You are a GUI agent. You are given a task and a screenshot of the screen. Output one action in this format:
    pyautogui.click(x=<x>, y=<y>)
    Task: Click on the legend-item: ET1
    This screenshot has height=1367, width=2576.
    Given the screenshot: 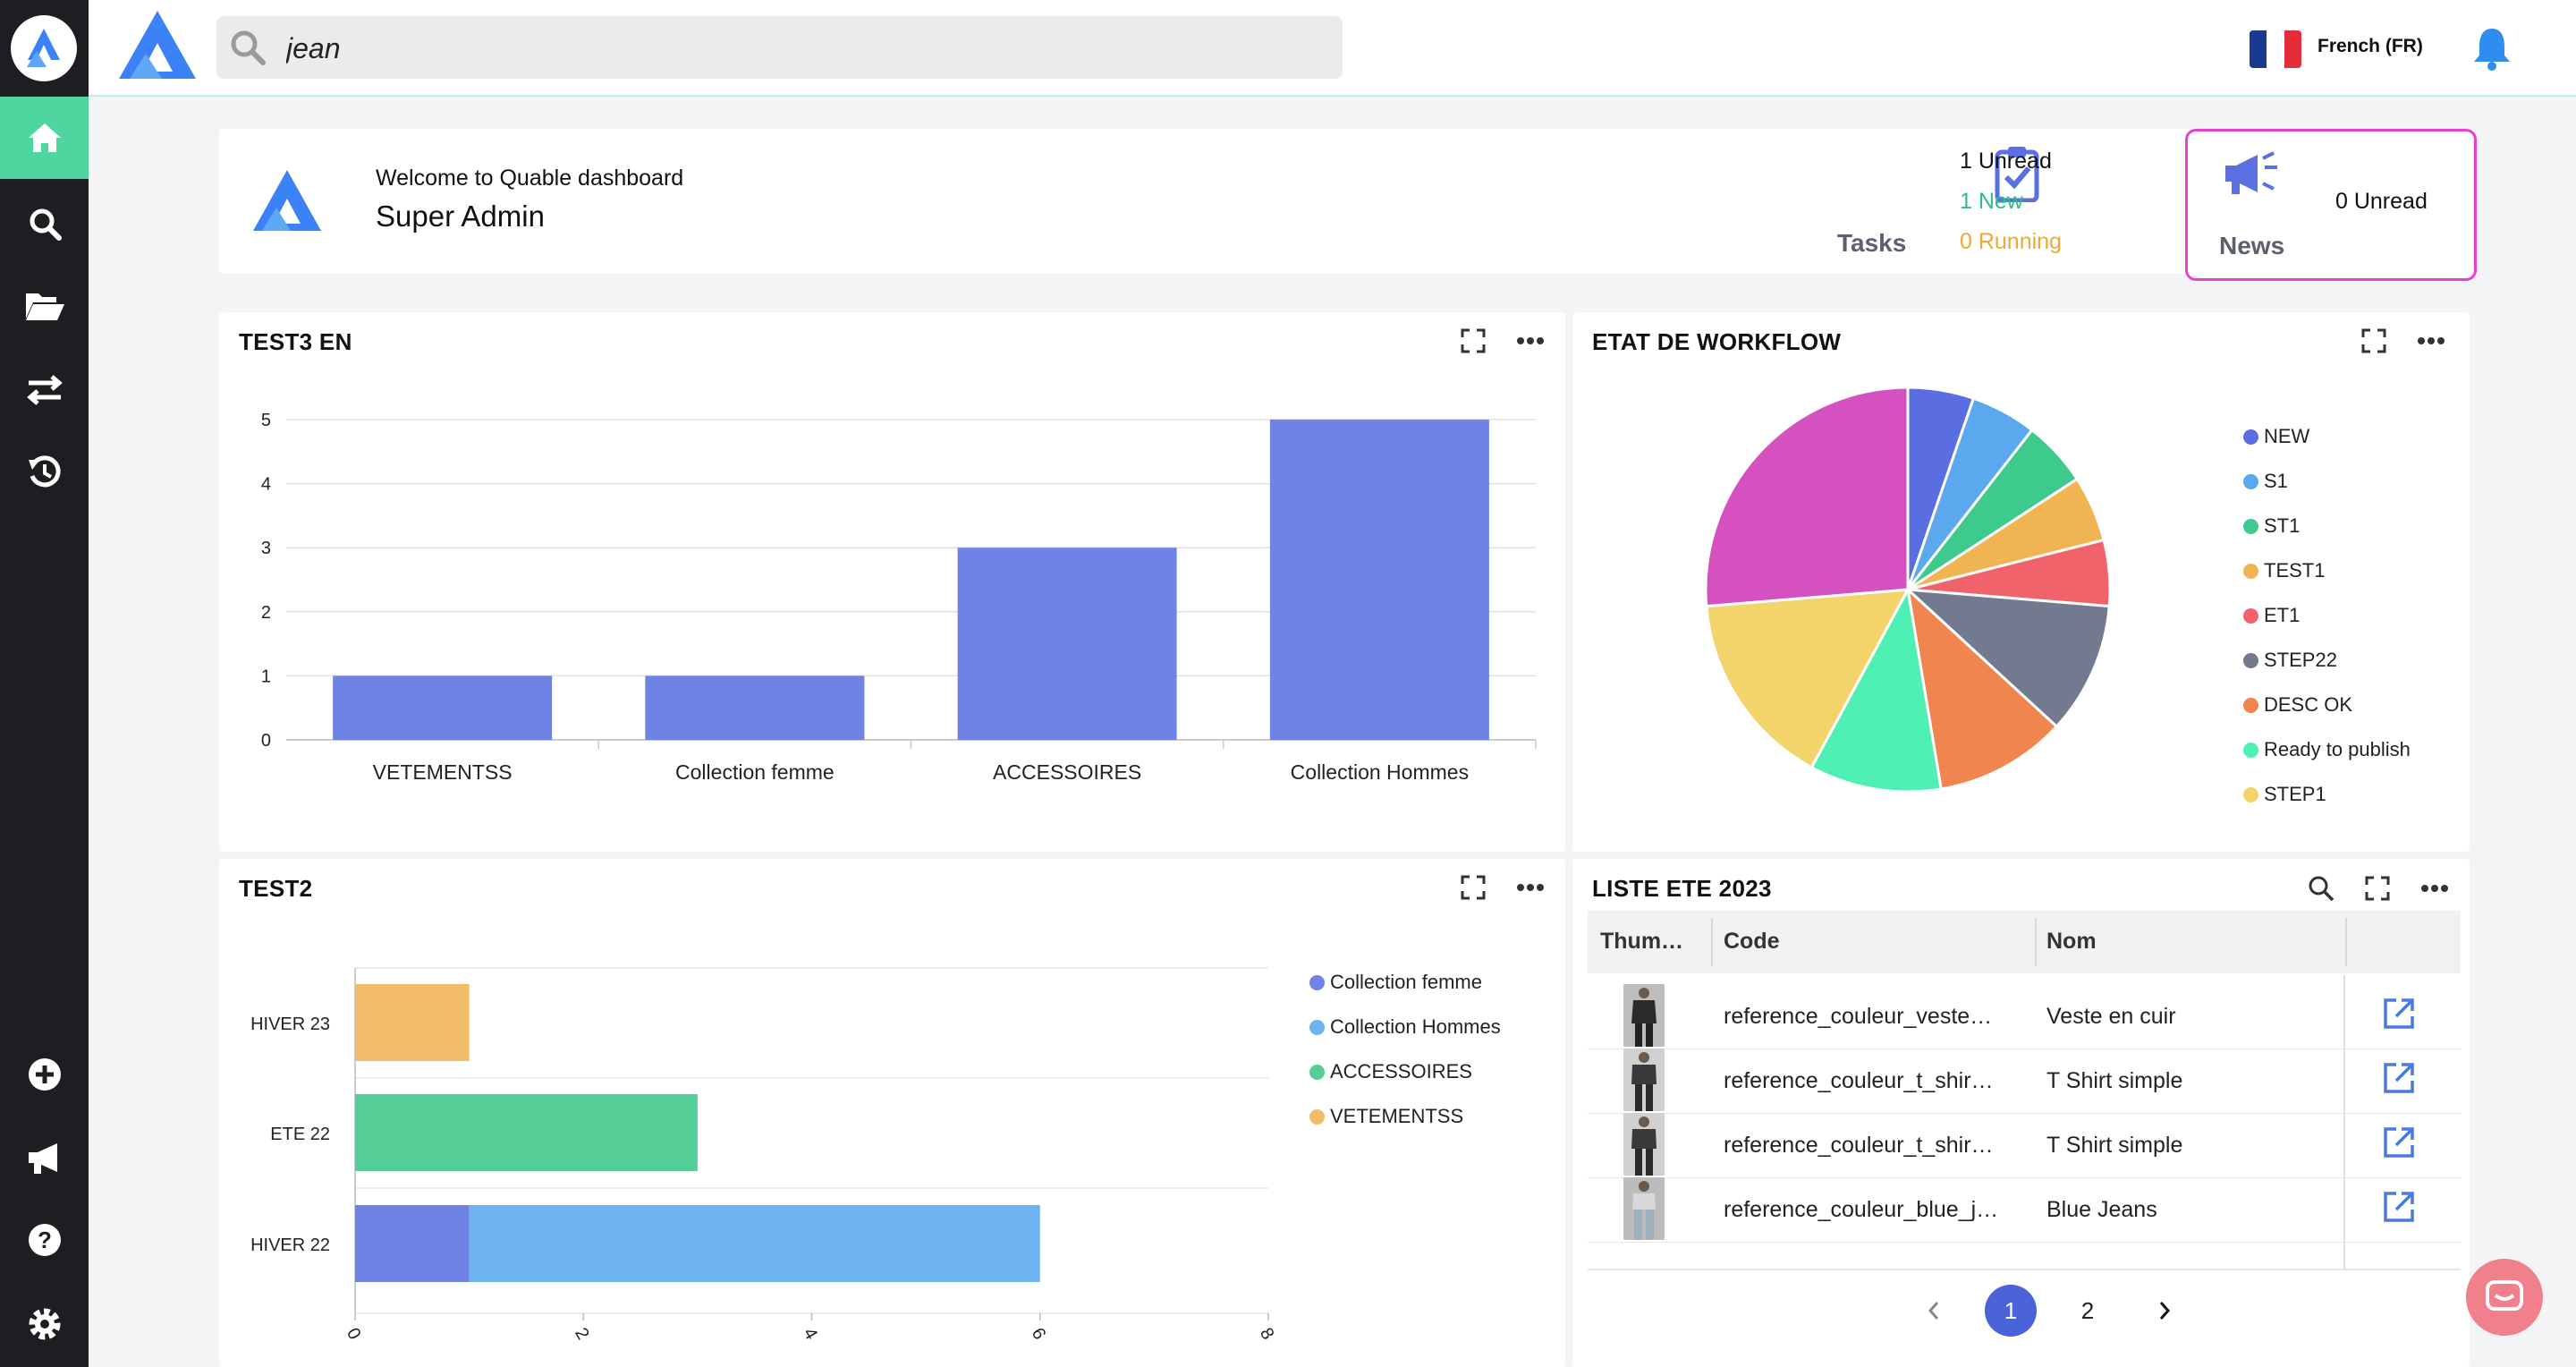 What is the action you would take?
    pyautogui.click(x=2327, y=615)
    